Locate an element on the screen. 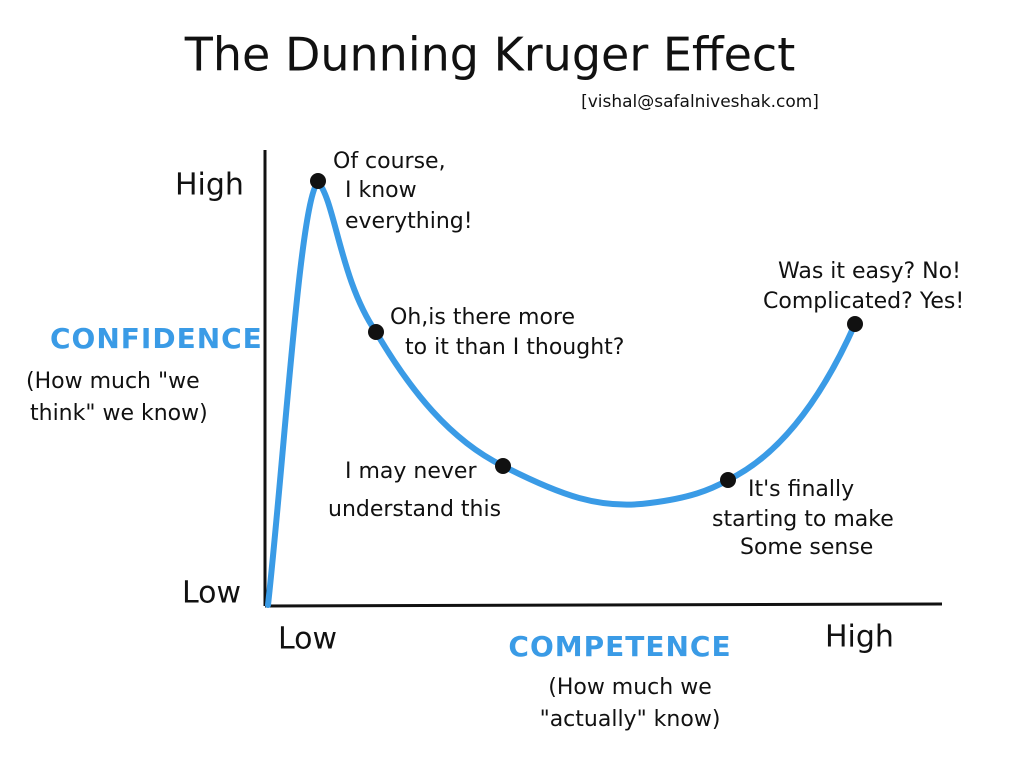  title: The Dunning Kruger Effect is located at coordinates (489, 55).